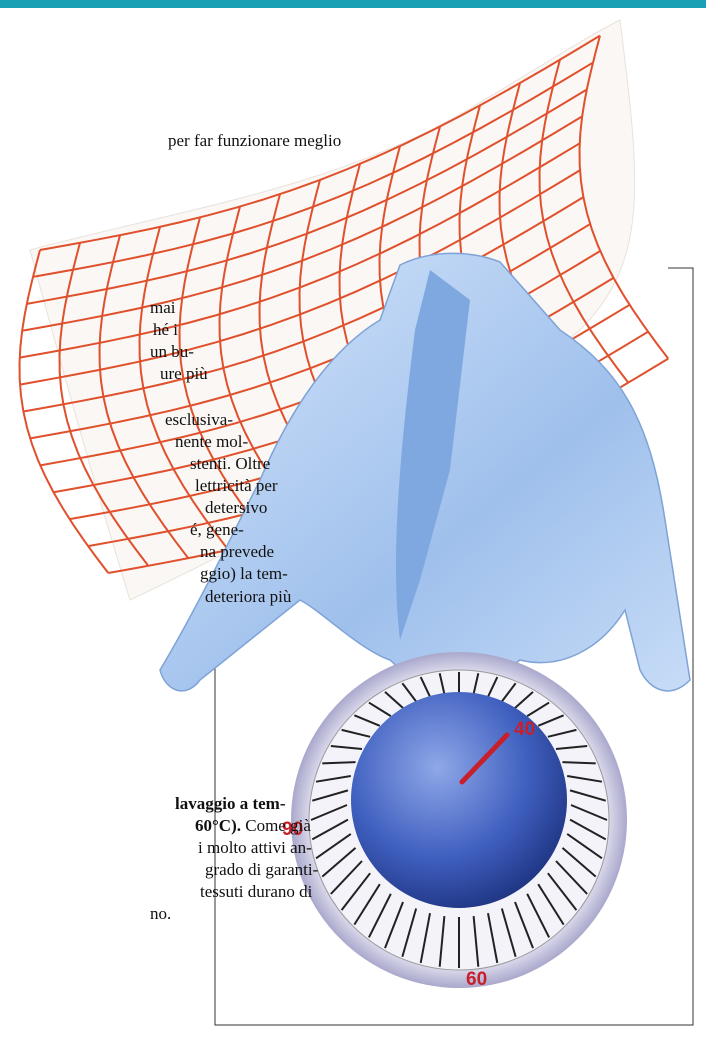  Describe the element at coordinates (459, 800) in the screenshot. I see `dial-knob` at that location.